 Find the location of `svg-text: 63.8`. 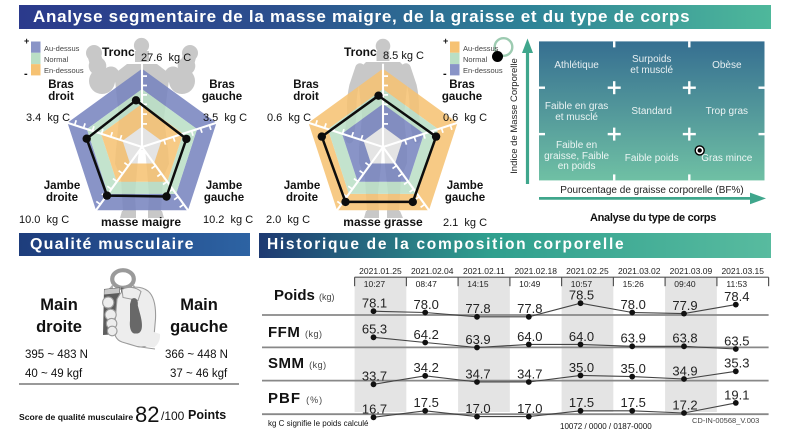

svg-text: 63.8 is located at coordinates (684, 338).